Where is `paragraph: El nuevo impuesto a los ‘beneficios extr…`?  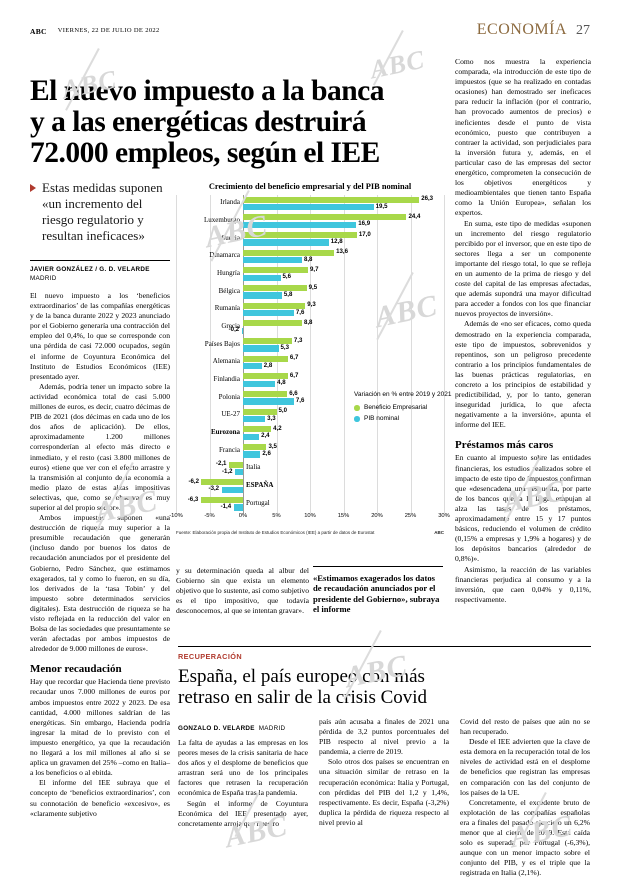 paragraph: El nuevo impuesto a los ‘beneficios extr… is located at coordinates (100, 336).